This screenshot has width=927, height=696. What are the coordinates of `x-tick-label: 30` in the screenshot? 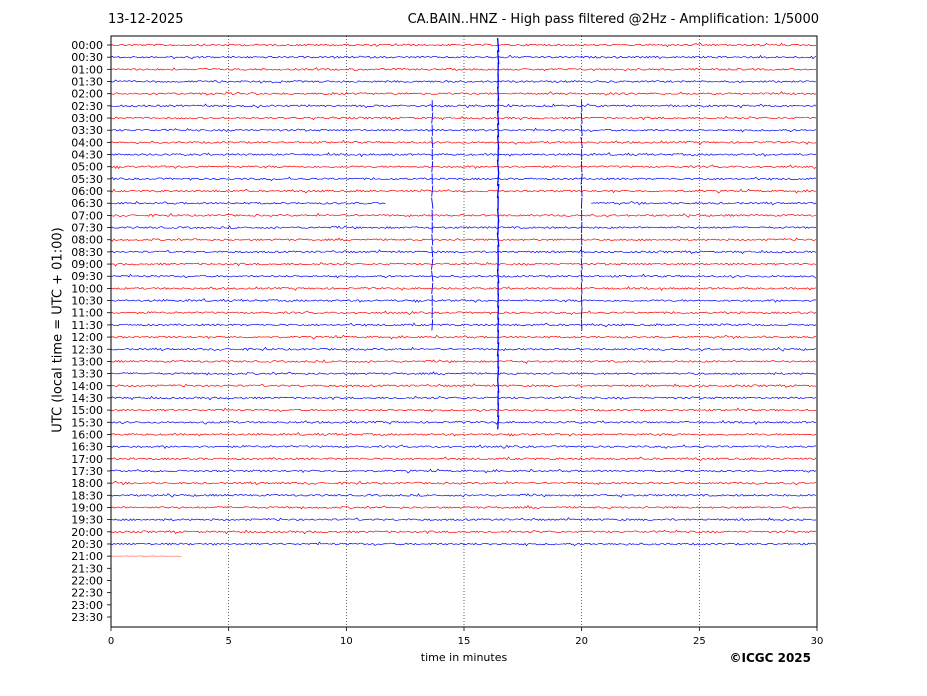 It's located at (817, 641).